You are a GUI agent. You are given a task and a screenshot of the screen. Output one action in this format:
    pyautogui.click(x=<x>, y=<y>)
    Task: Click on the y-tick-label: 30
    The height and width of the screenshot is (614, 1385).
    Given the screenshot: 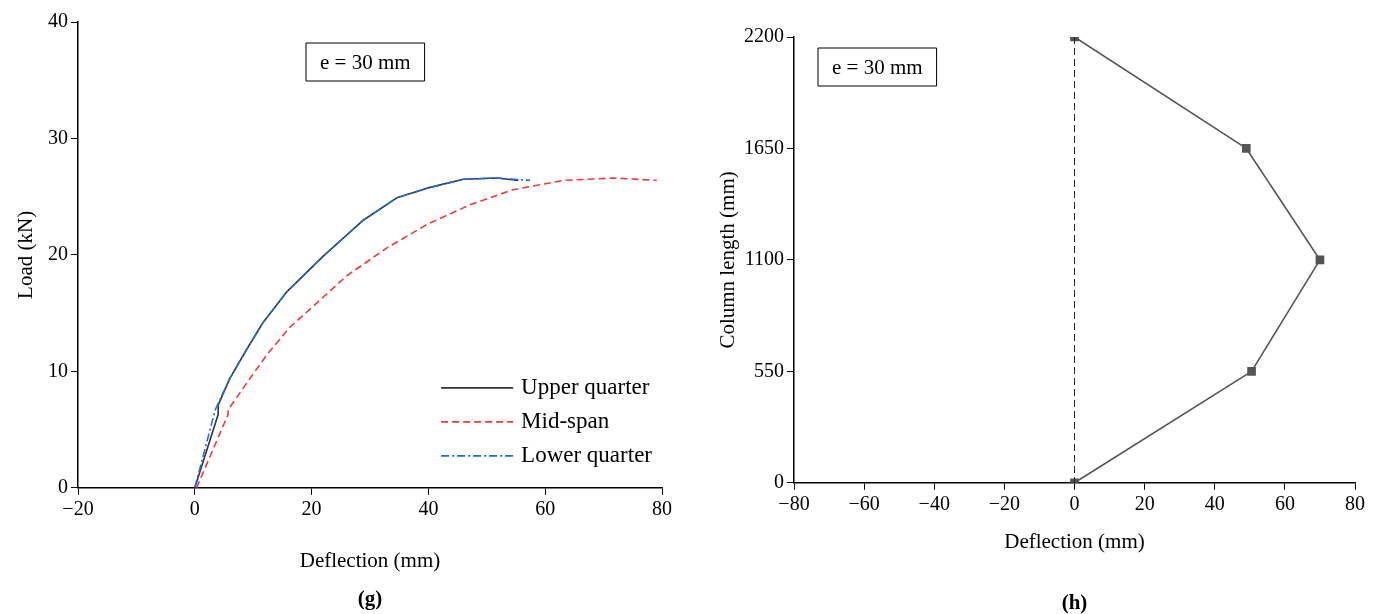 What is the action you would take?
    pyautogui.click(x=58, y=136)
    